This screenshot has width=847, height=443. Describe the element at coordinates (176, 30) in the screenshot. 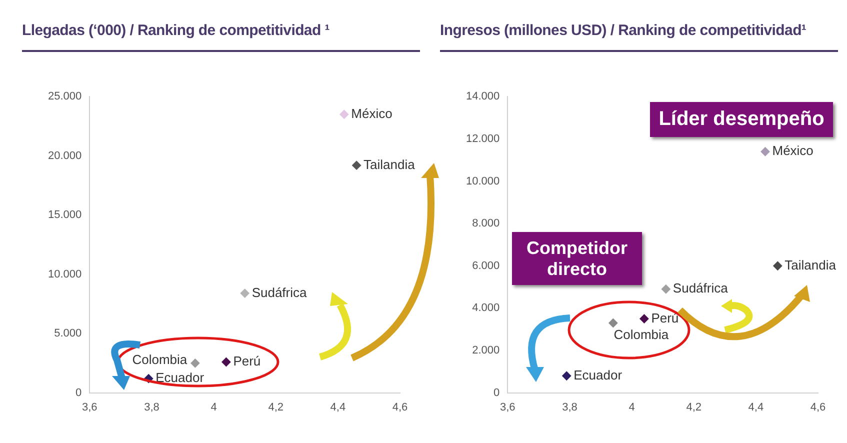

I see `chart-title: Llegadas (‘000) / Ranking de competitividad ¹` at that location.